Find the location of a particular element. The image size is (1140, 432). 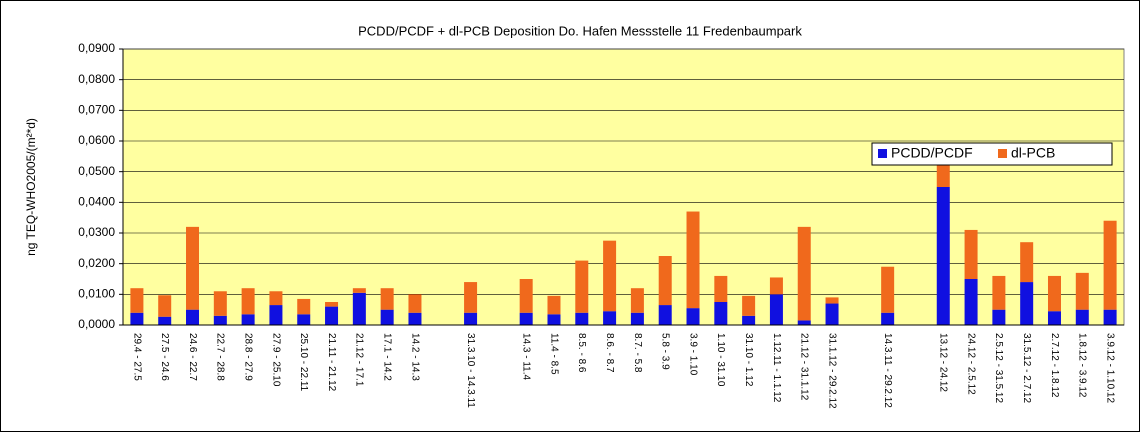

x-tick-label: 5.8 - 3.9 is located at coordinates (665, 351).